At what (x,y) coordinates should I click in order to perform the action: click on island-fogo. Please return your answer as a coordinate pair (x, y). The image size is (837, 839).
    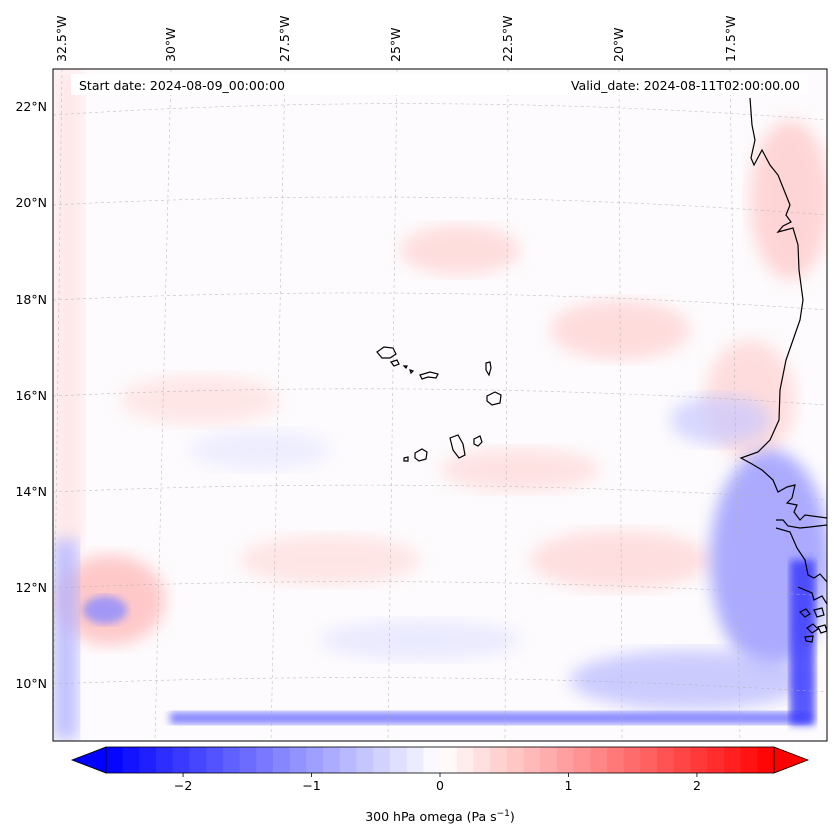
    Looking at the image, I should click on (421, 455).